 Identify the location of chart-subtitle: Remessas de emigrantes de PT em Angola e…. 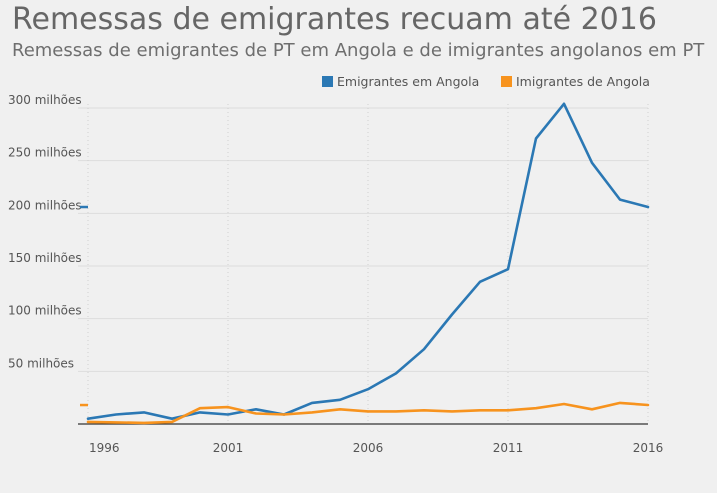
(358, 50).